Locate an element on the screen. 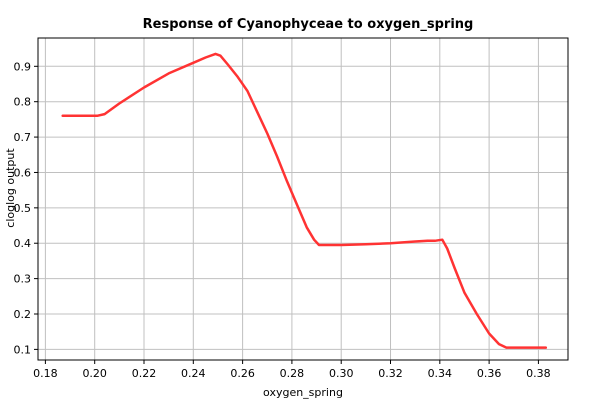  y-tick-label: 0.5 is located at coordinates (23, 208).